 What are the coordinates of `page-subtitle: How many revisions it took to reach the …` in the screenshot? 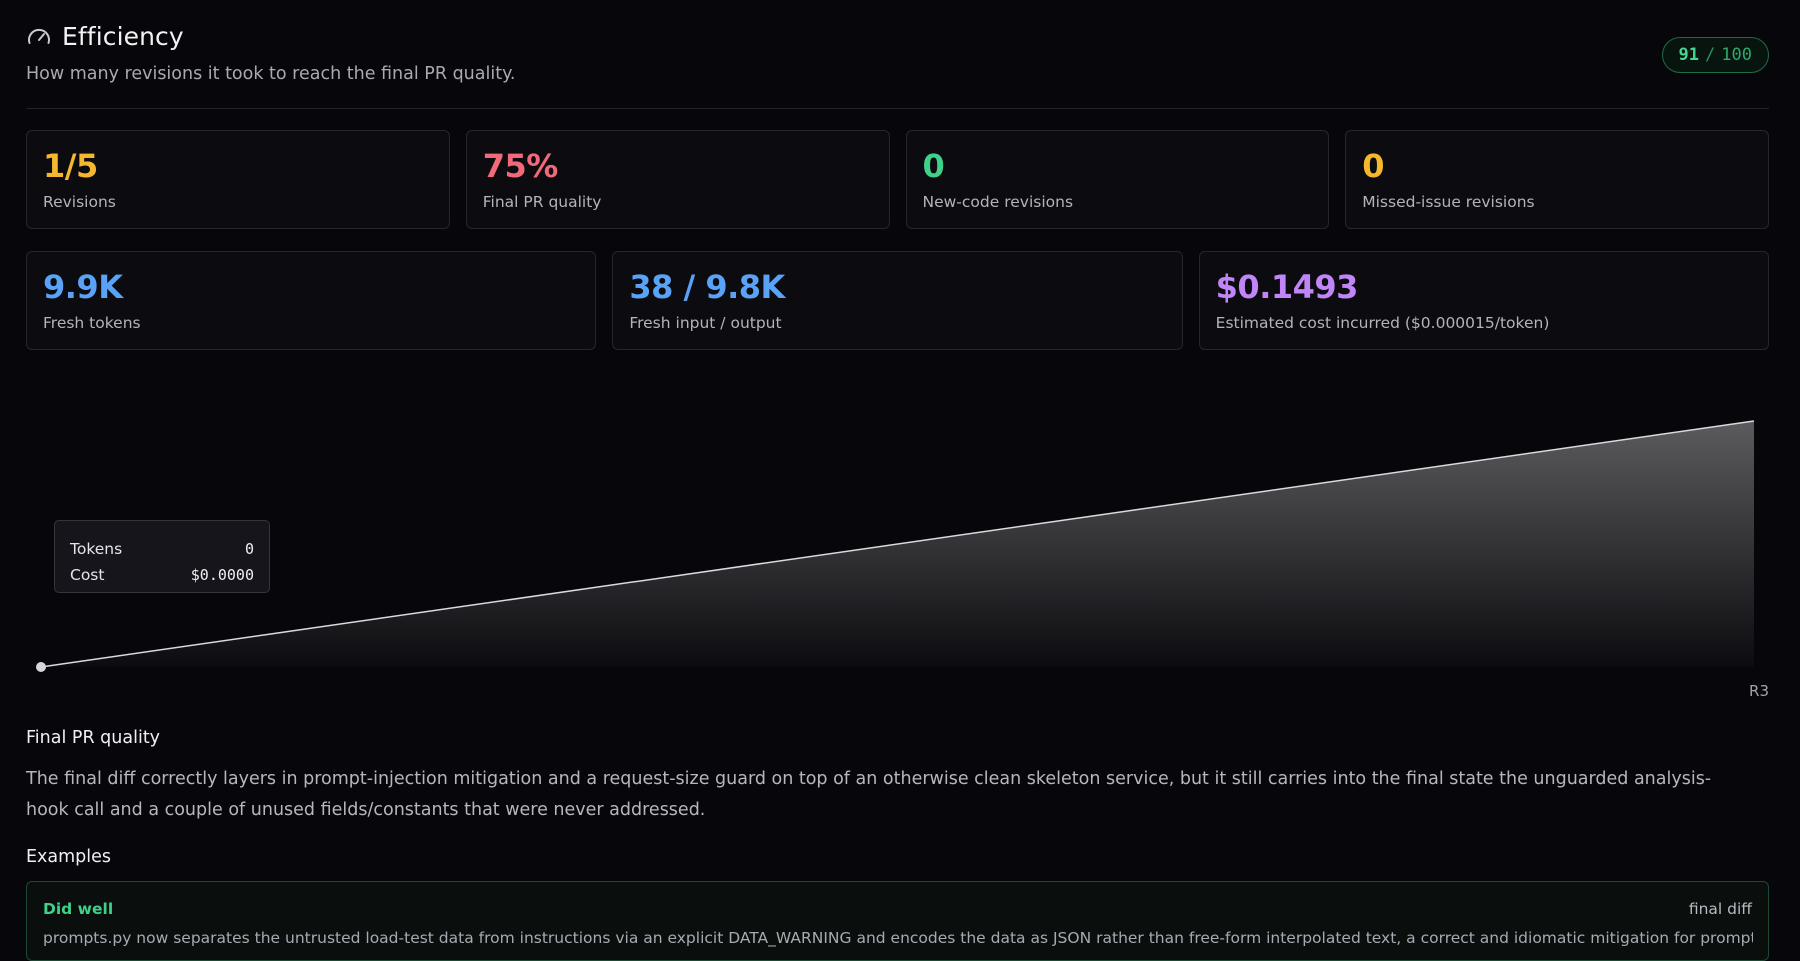 It's located at (271, 74).